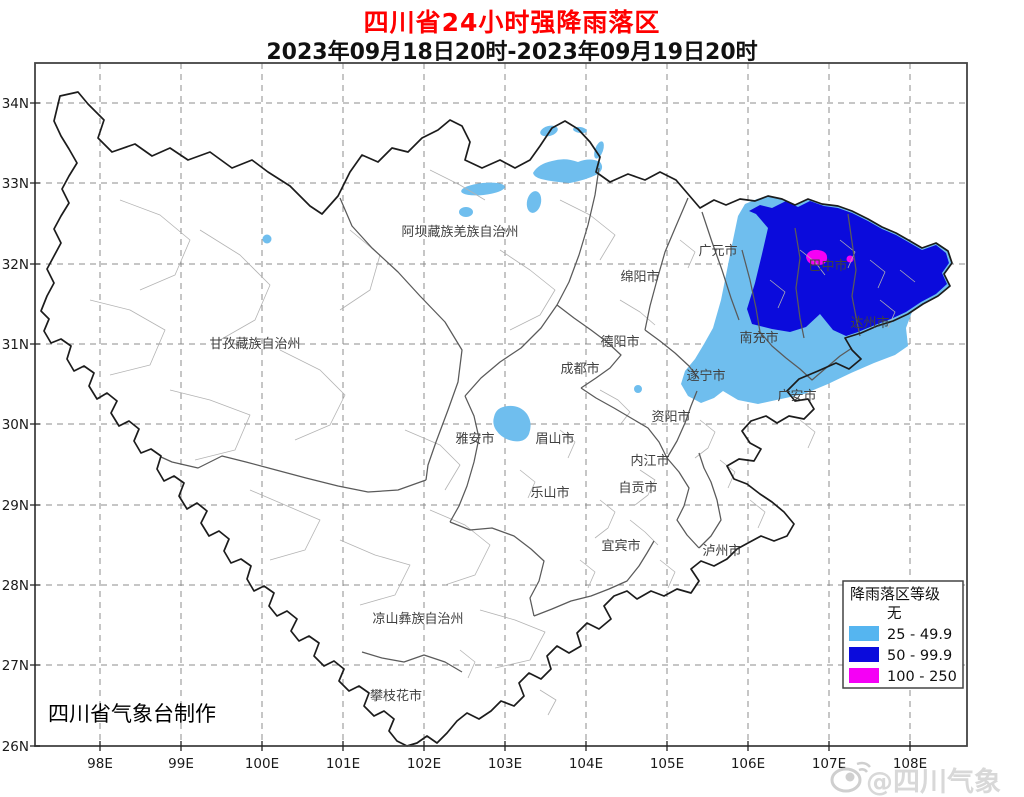  What do you see at coordinates (549, 493) in the screenshot?
I see `city-label-leshan: 乐山市` at bounding box center [549, 493].